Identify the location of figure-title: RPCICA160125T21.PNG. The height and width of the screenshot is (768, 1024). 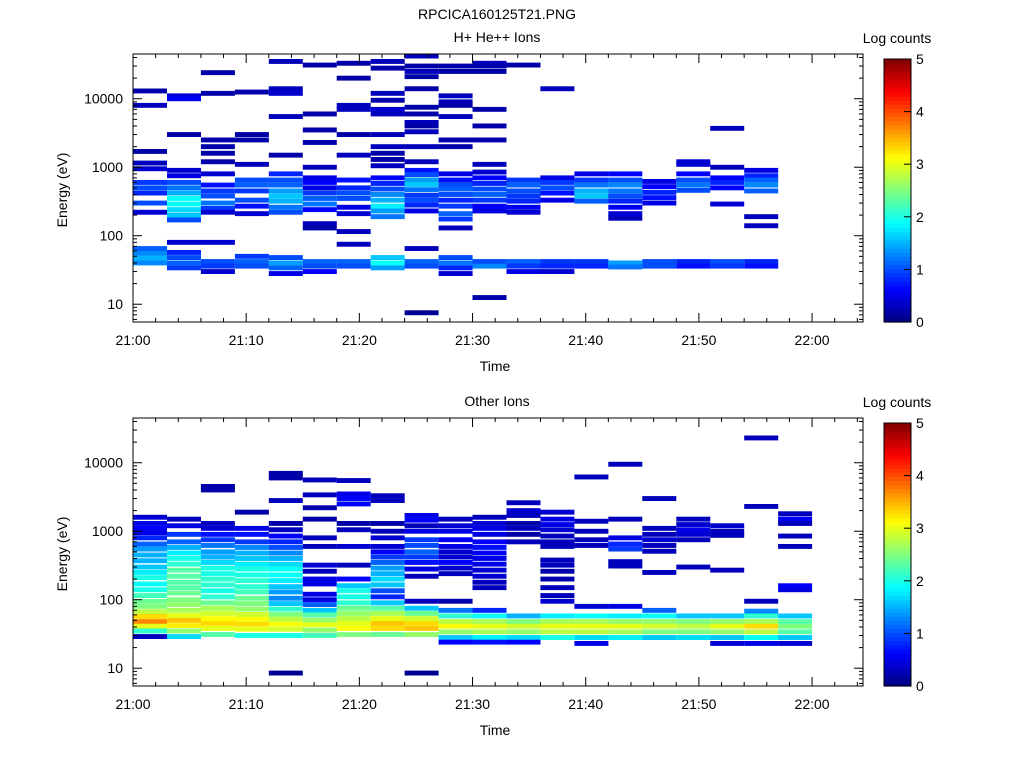
(497, 14).